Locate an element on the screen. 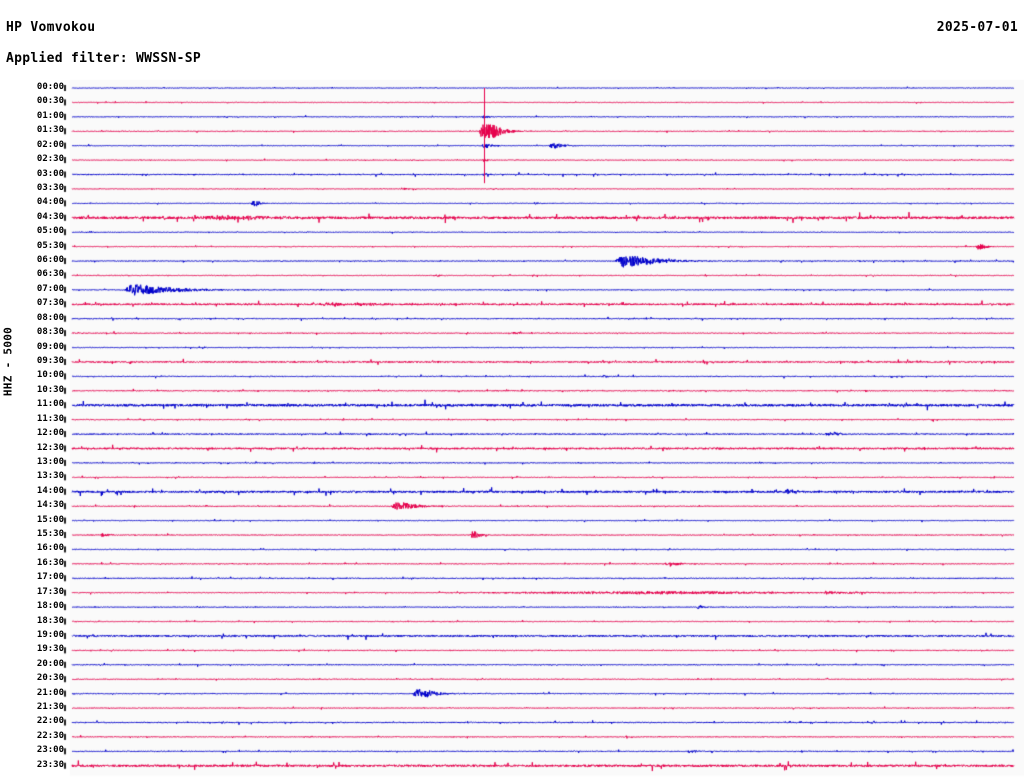 The height and width of the screenshot is (780, 1024). time-tick-19-00: 19:00 is located at coordinates (50, 634).